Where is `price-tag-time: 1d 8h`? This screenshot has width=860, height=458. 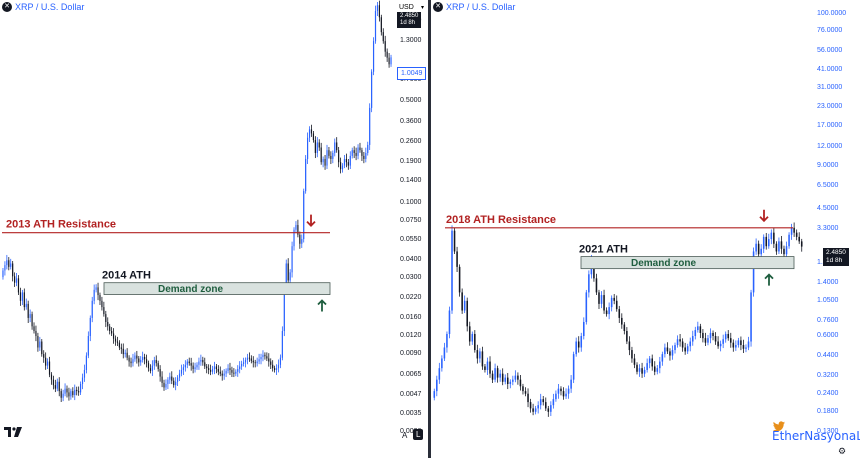
price-tag-time: 1d 8h is located at coordinates (834, 260).